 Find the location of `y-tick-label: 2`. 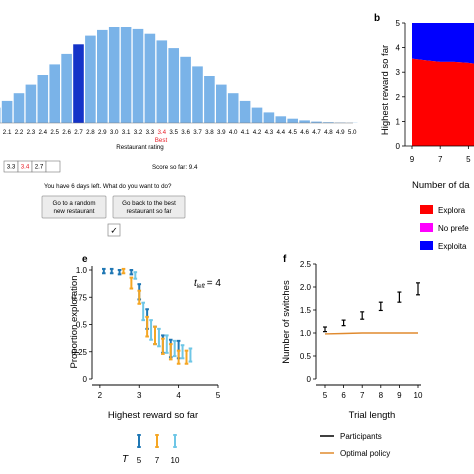

y-tick-label: 2 is located at coordinates (398, 97).